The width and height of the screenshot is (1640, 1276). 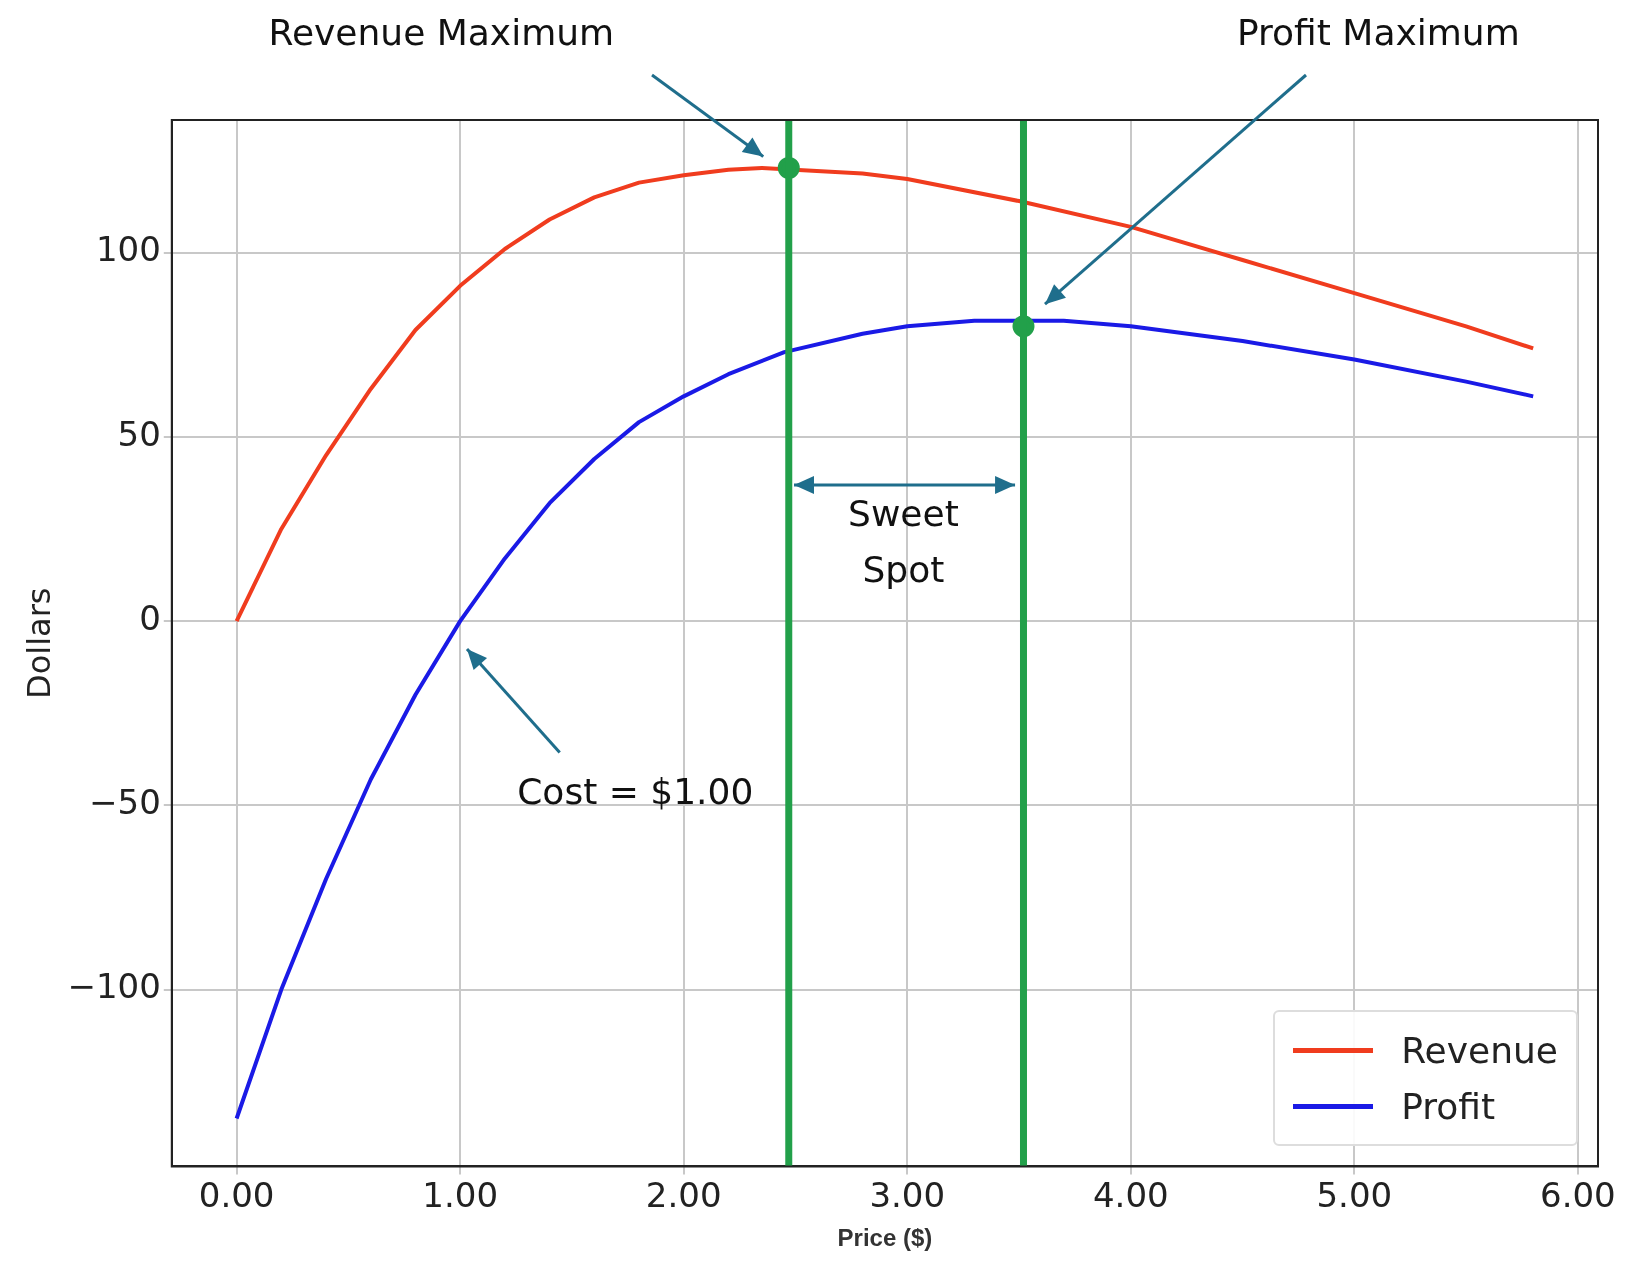 What do you see at coordinates (683, 1194) in the screenshot?
I see `x-tick-label: 2.00` at bounding box center [683, 1194].